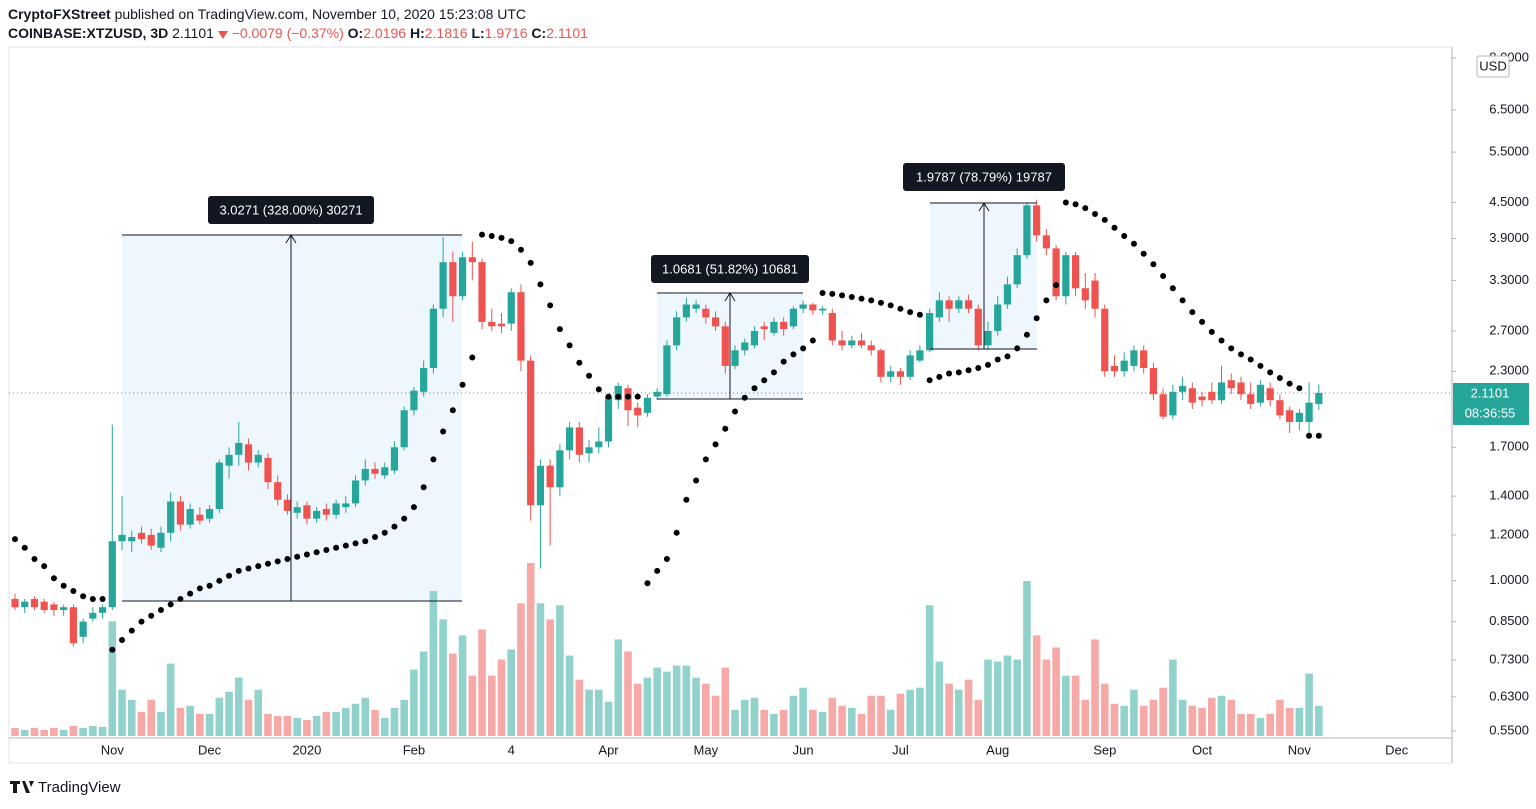  Describe the element at coordinates (803, 749) in the screenshot. I see `x-tick-label: Jun` at that location.